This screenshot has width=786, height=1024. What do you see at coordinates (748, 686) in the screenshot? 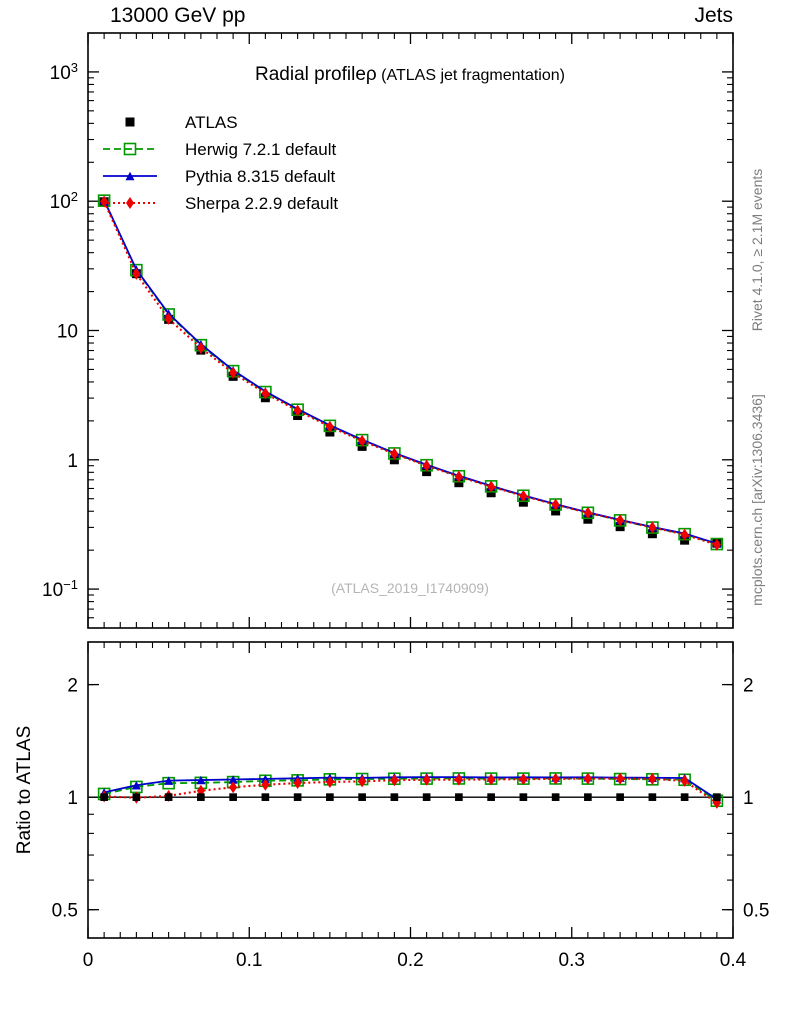
I see `ratio-y-tick-label-right-2: 2` at bounding box center [748, 686].